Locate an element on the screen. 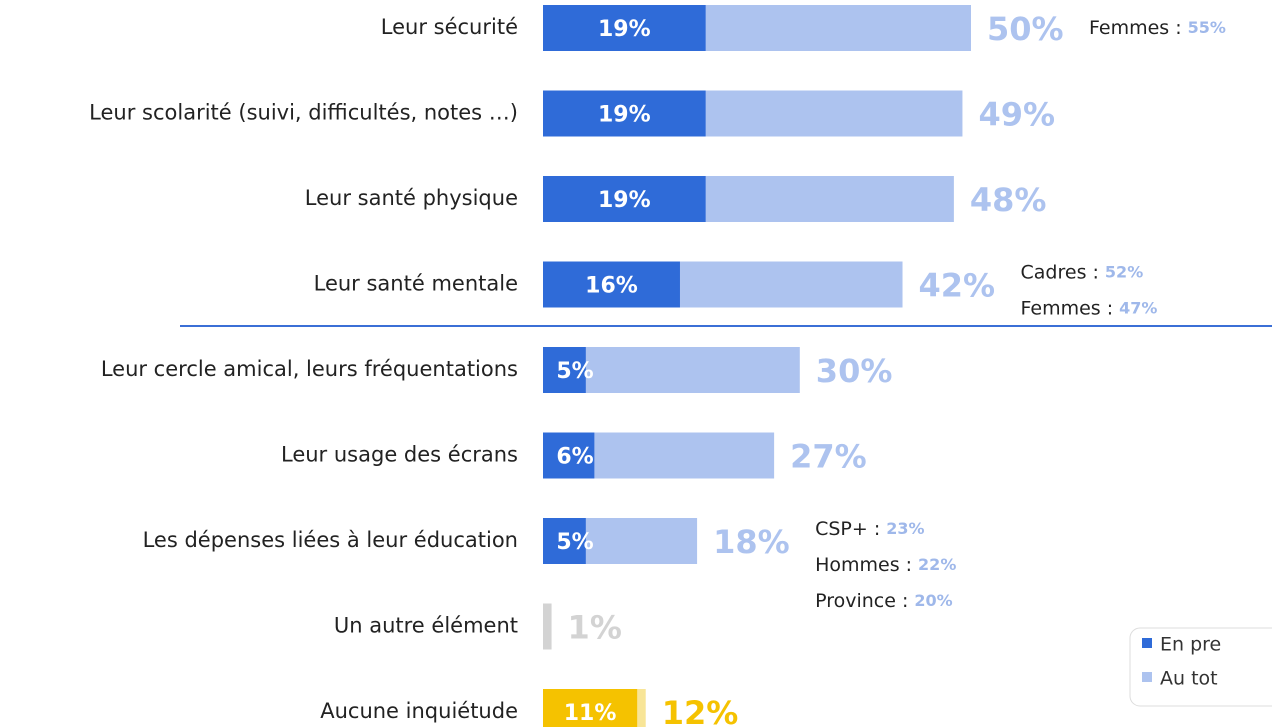 The image size is (1272, 727). legend-label: En pre is located at coordinates (1190, 645).